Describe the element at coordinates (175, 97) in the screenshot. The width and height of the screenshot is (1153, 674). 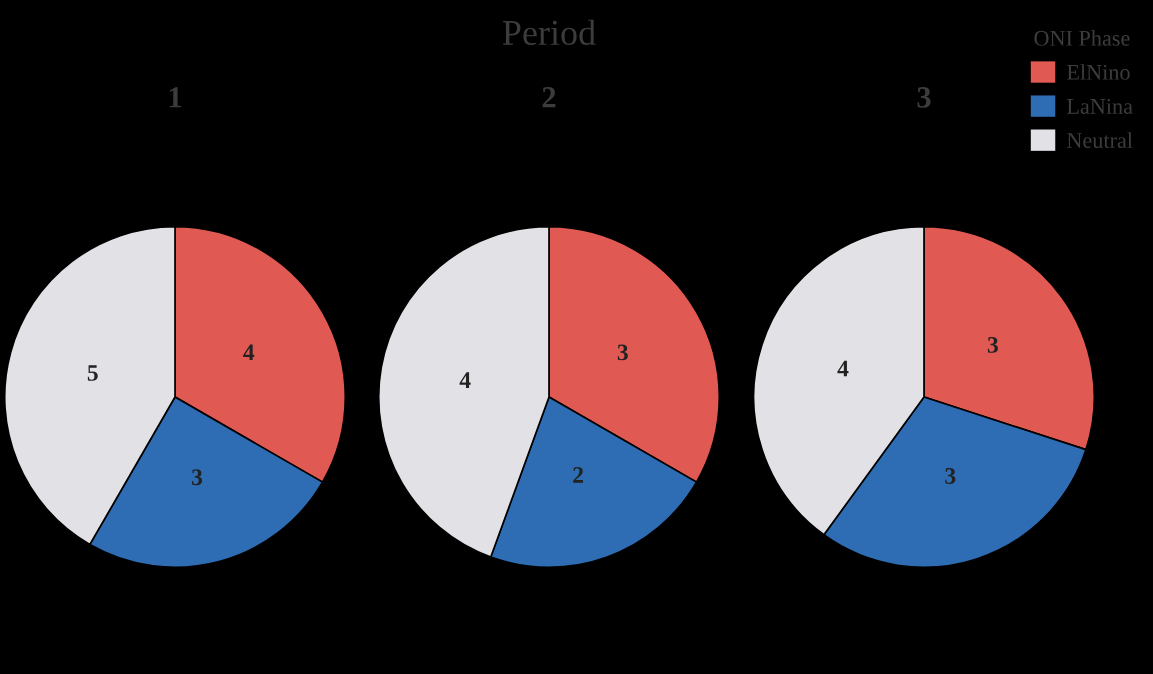
I see `text: 1` at that location.